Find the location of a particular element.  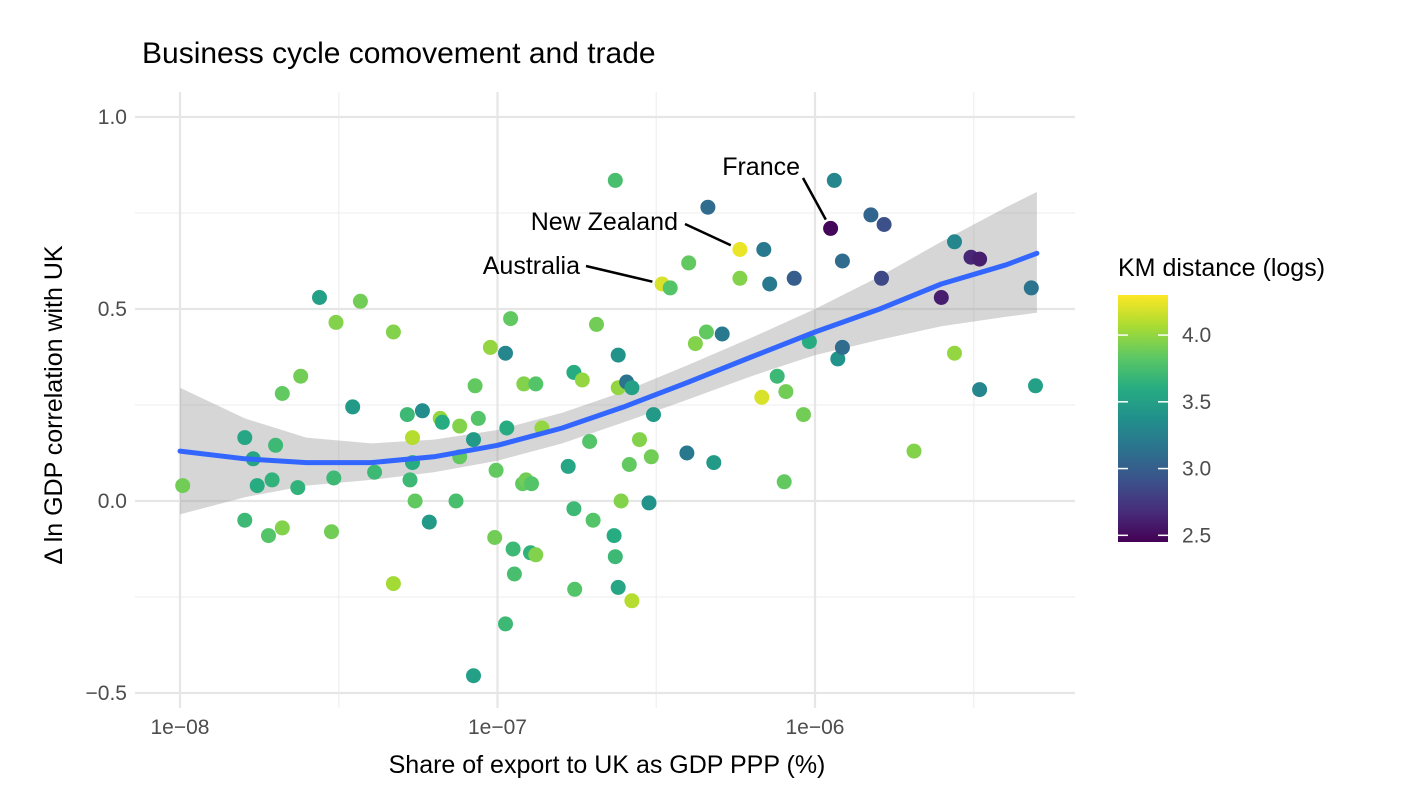

y-tick-label: −0.5 is located at coordinates (106, 693).